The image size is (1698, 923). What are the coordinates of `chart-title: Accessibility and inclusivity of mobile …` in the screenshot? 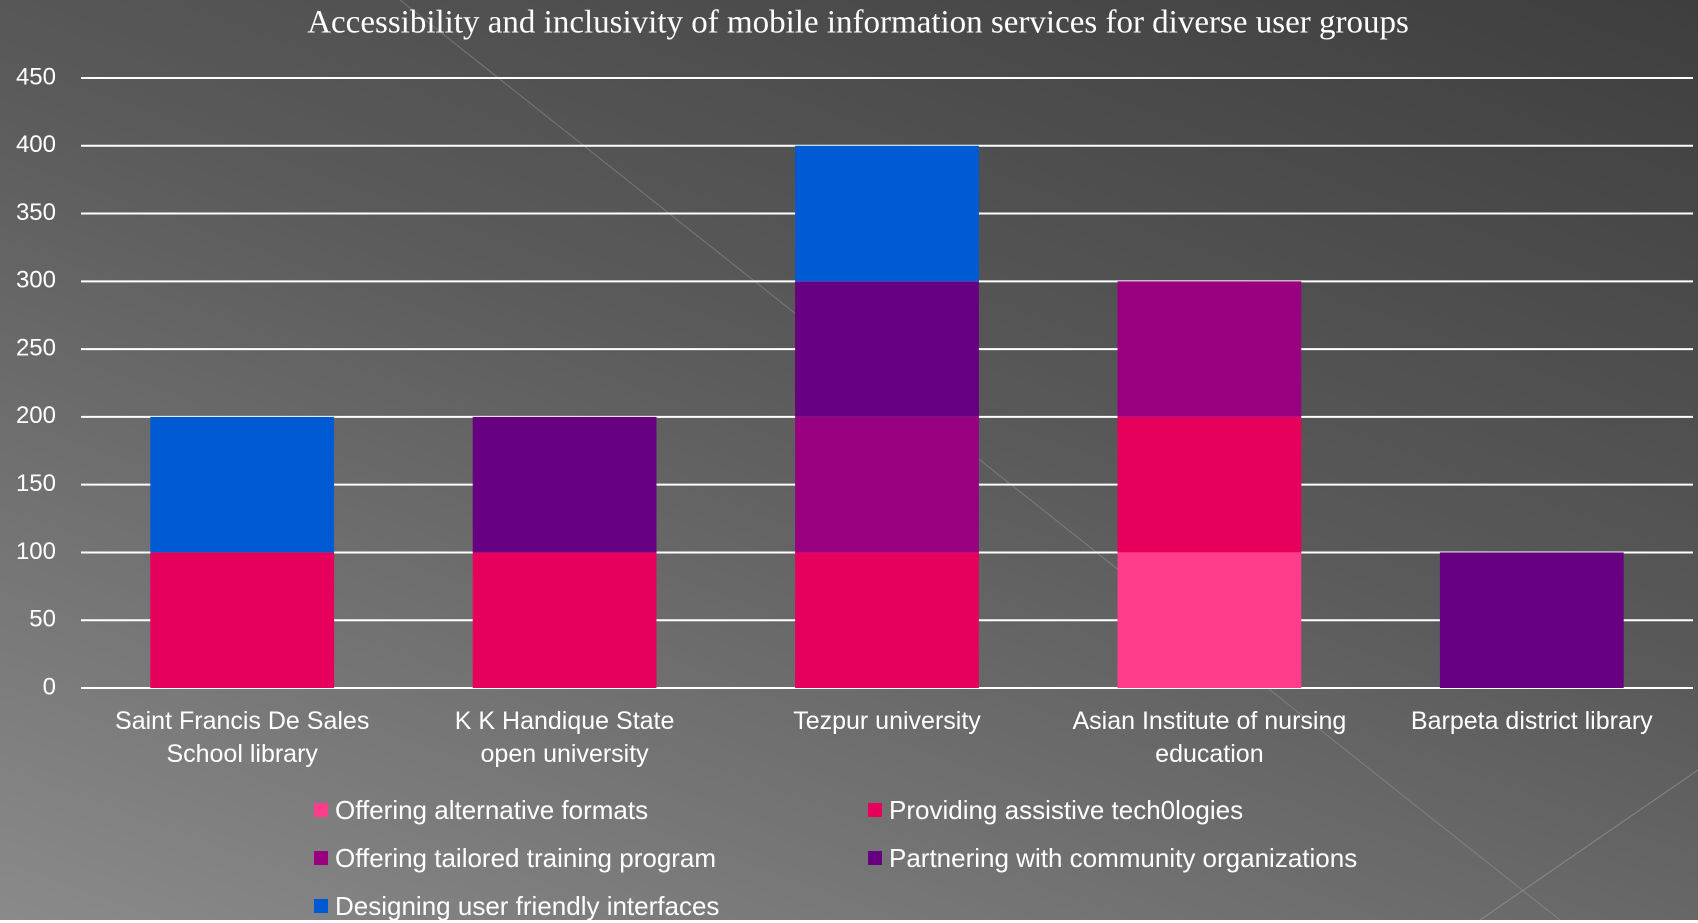 It's located at (858, 23).